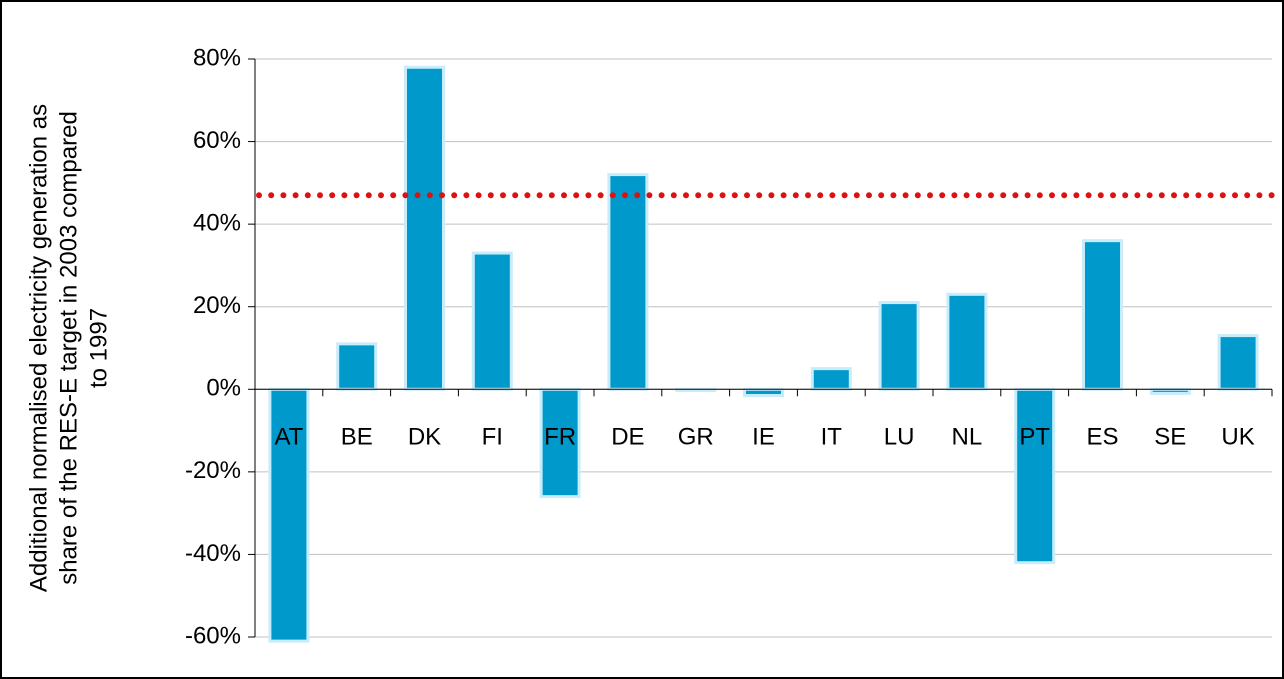  I want to click on y-tick-label: -60%, so click(213, 635).